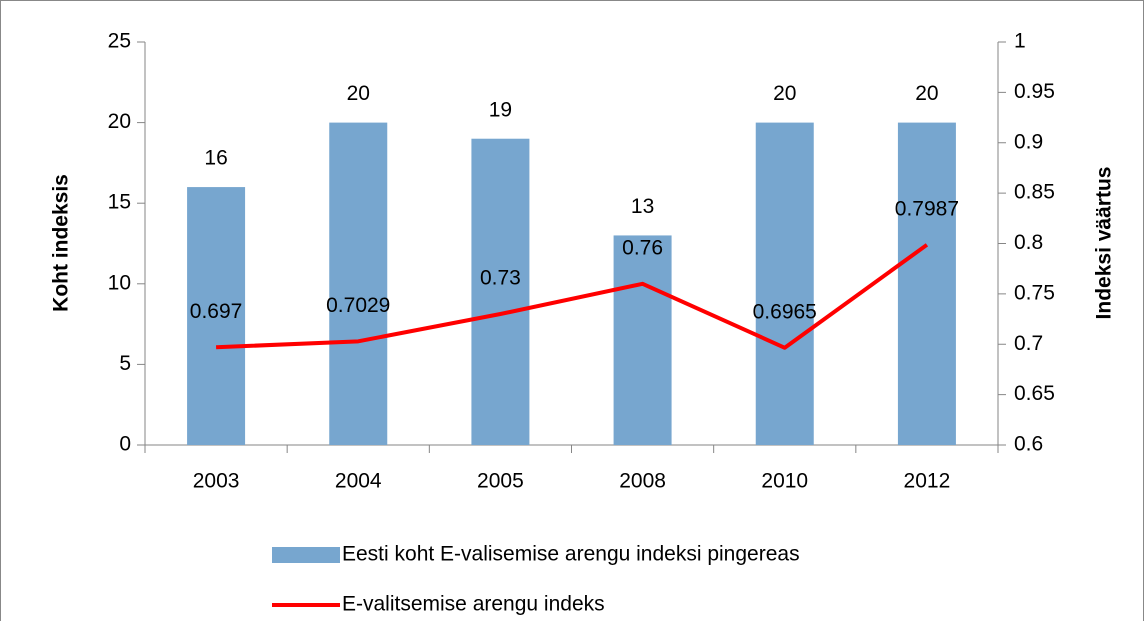 The height and width of the screenshot is (621, 1145). I want to click on bar-label: 13, so click(642, 206).